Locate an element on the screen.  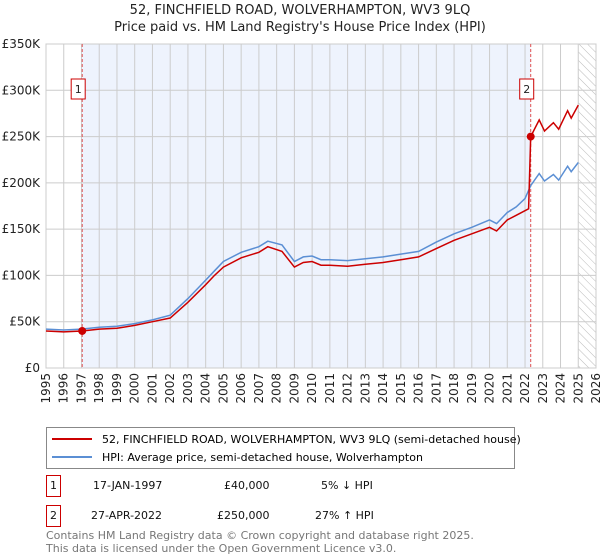
x-tick-label: 1998 is located at coordinates (99, 388).